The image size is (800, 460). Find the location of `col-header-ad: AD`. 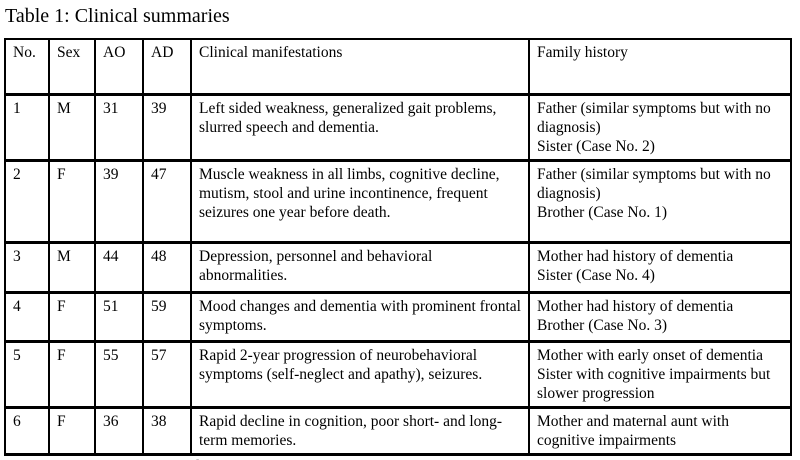

col-header-ad: AD is located at coordinates (167, 67).